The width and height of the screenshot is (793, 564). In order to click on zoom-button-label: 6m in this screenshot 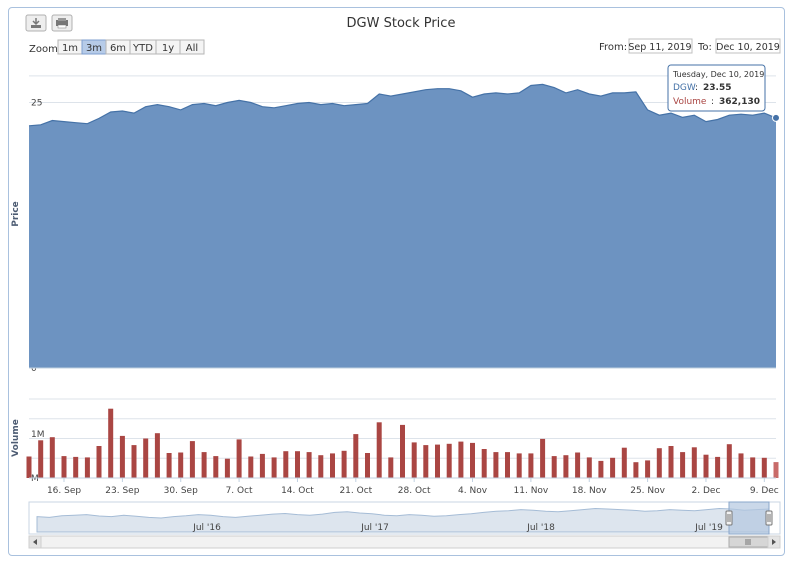, I will do `click(118, 48)`.